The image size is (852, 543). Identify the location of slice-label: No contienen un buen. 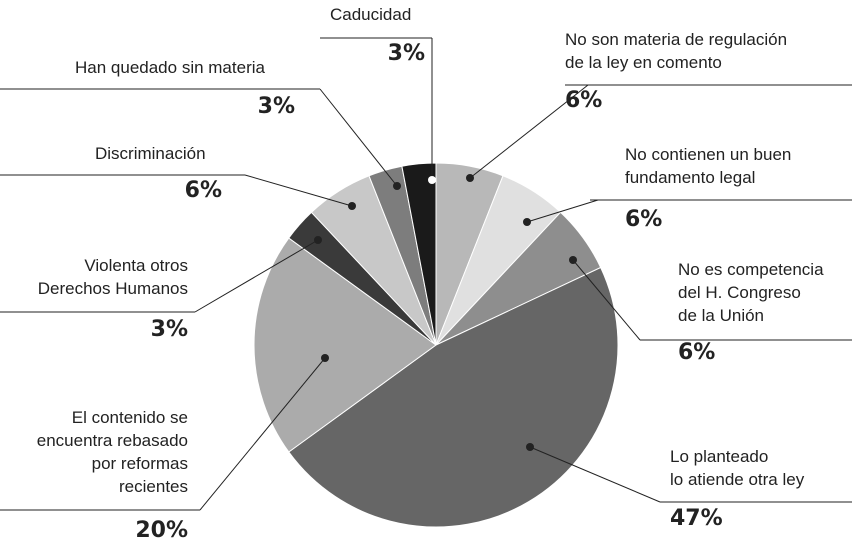
(708, 154).